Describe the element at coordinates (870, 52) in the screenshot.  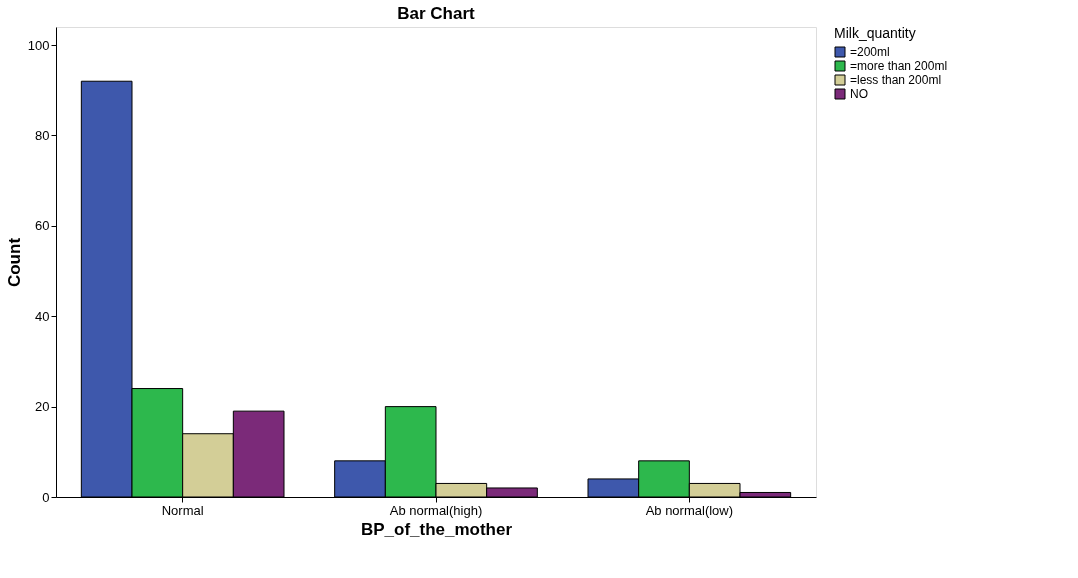
I see `legend-label: =200ml` at that location.